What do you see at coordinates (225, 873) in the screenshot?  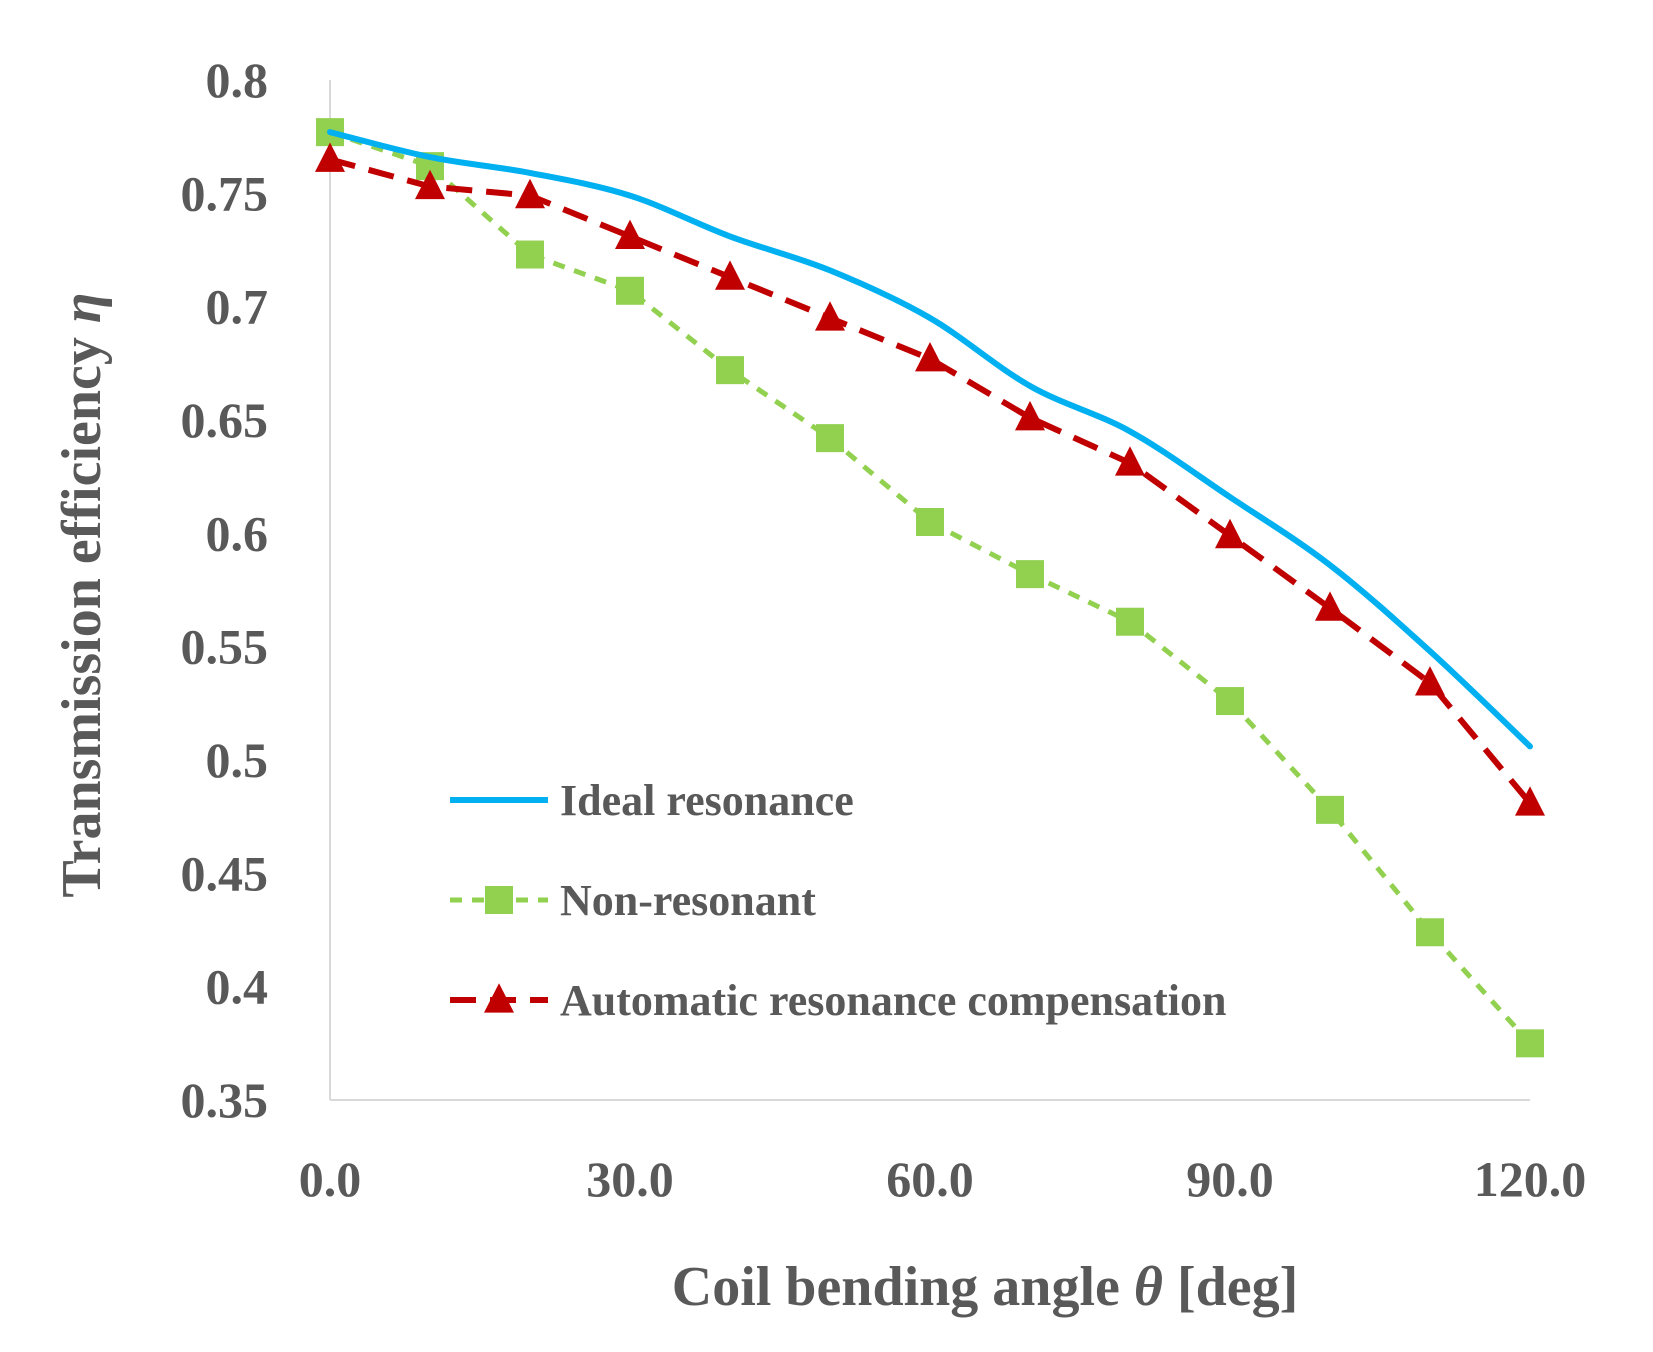 I see `y-tick-label: 0.45` at bounding box center [225, 873].